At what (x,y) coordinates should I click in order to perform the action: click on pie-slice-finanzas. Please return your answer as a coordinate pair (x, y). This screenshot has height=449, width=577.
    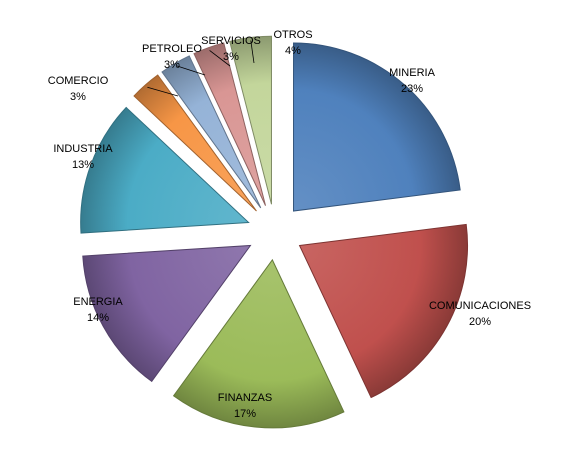
    Looking at the image, I should click on (258, 343).